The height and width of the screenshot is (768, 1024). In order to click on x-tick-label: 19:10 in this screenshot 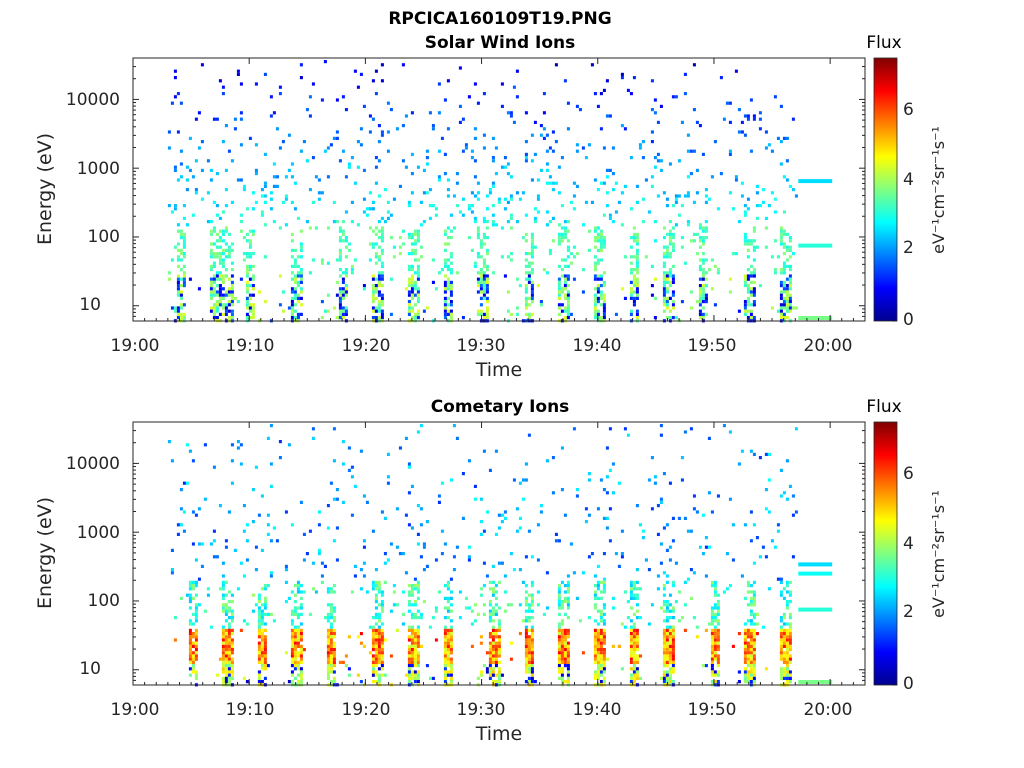, I will do `click(250, 346)`.